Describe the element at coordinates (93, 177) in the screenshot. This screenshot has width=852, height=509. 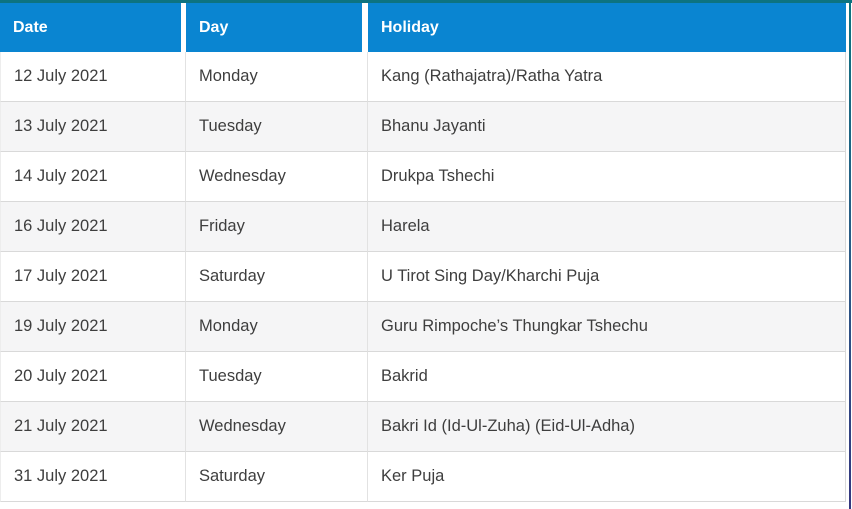
I see `date-cell: 14 July 2021` at that location.